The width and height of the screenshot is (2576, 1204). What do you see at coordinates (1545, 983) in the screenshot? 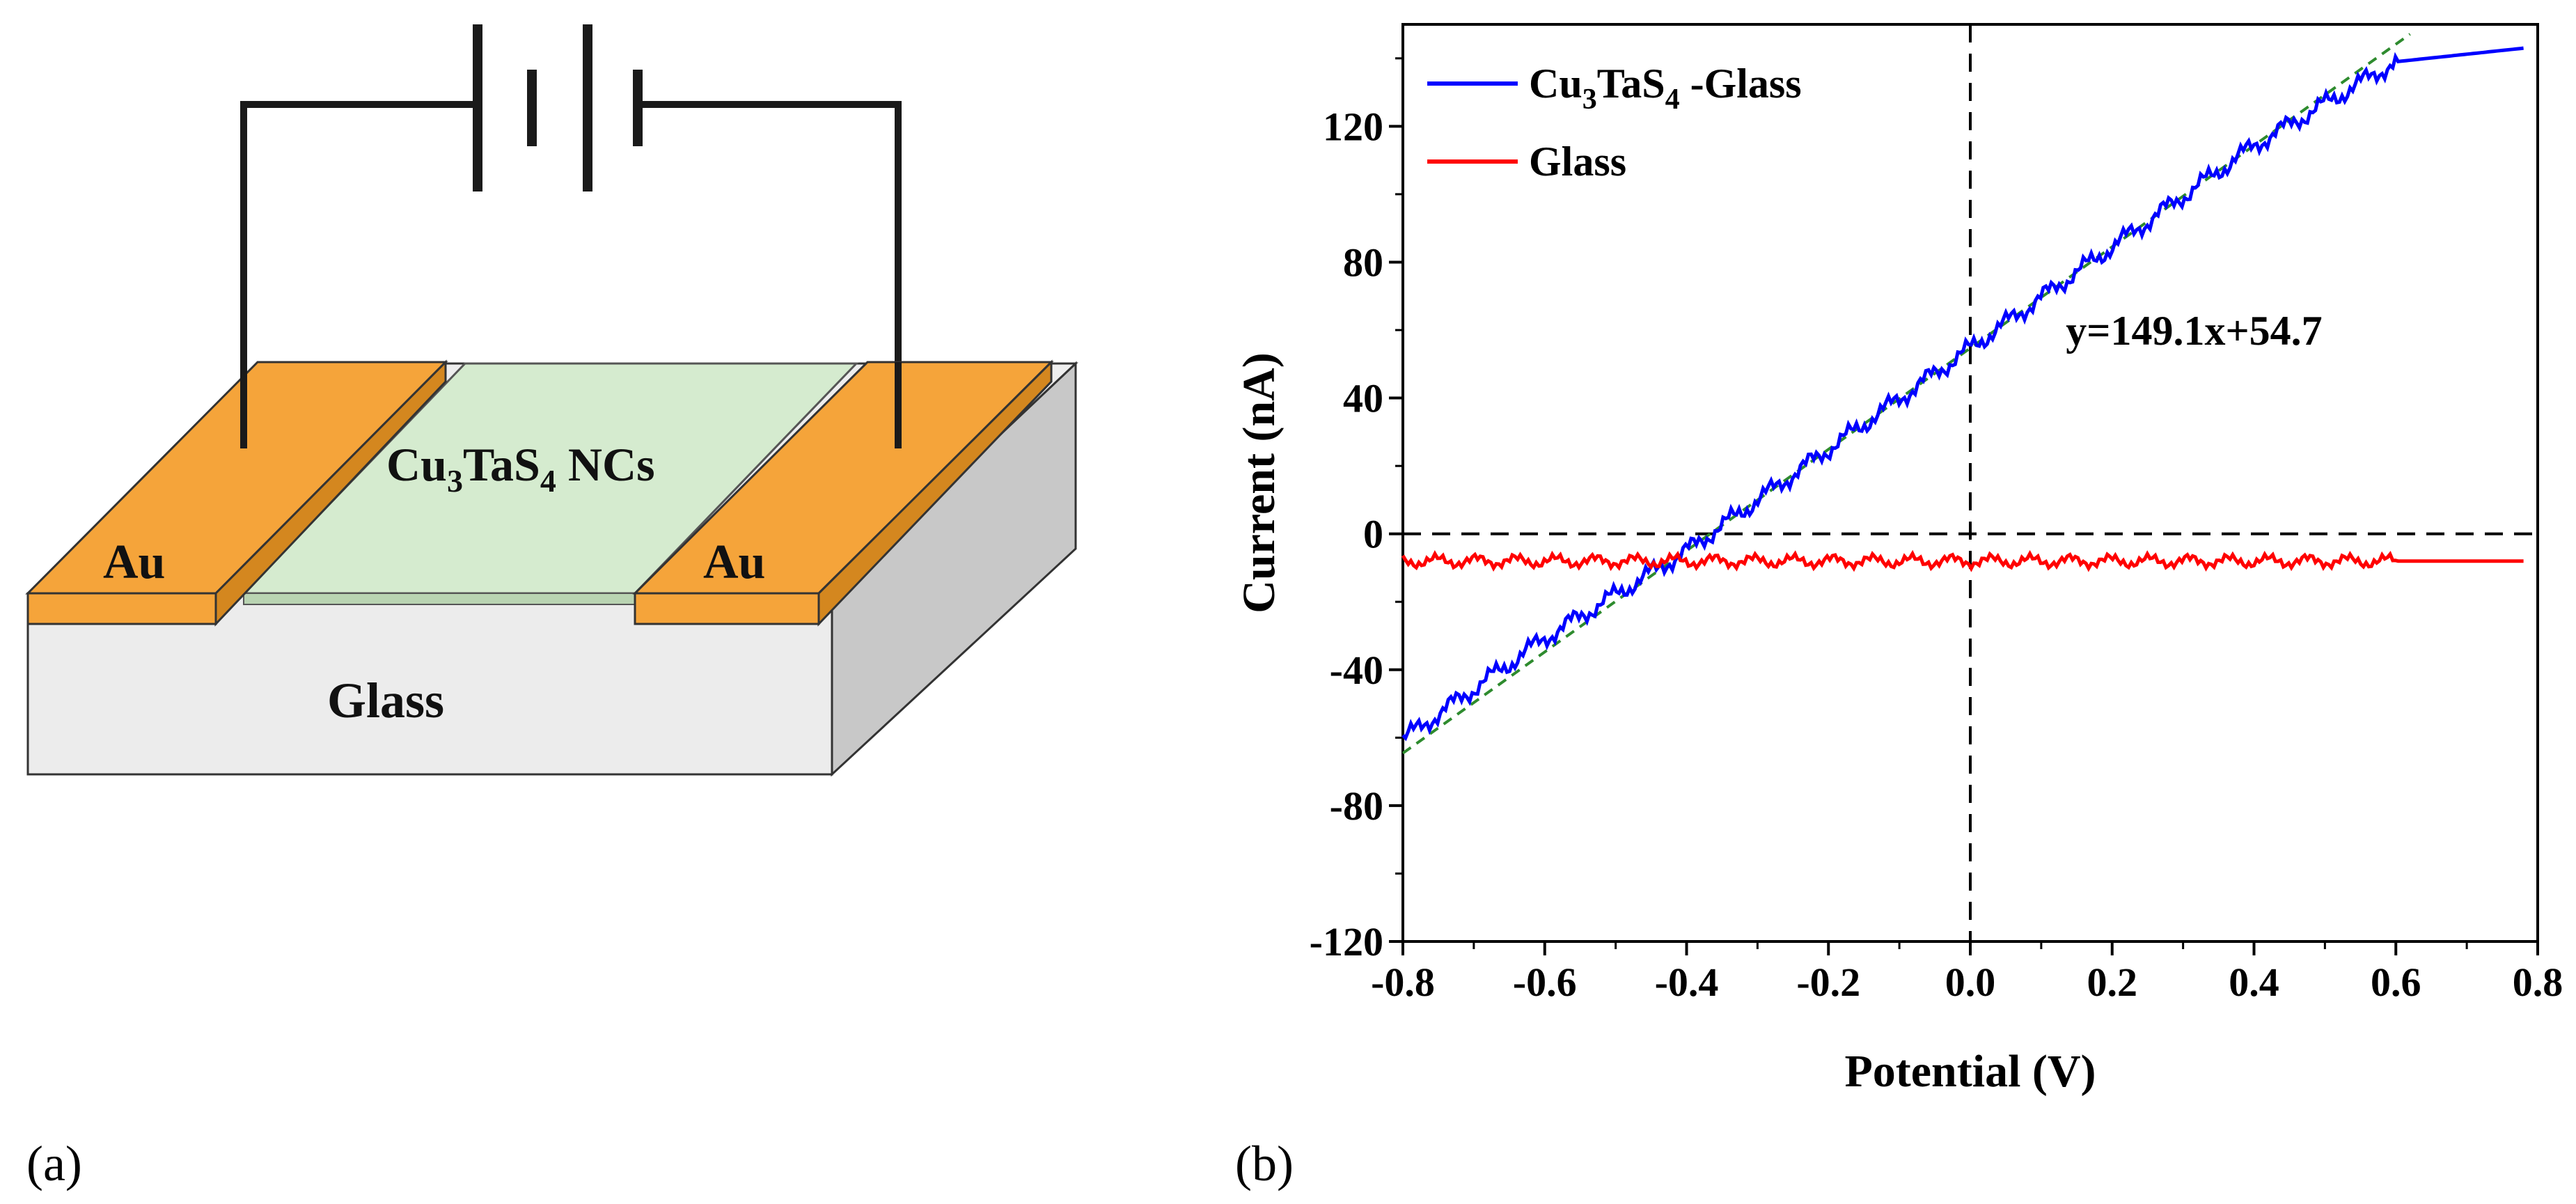
I see `x-tick-label: -0.6` at bounding box center [1545, 983].